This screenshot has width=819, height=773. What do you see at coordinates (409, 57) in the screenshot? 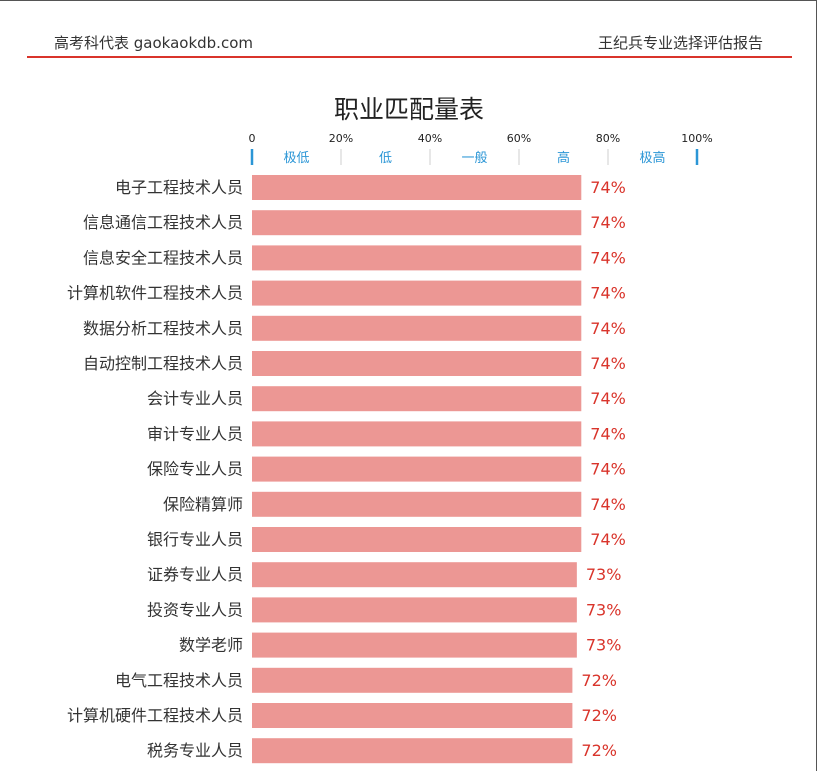
I see `header-divider` at bounding box center [409, 57].